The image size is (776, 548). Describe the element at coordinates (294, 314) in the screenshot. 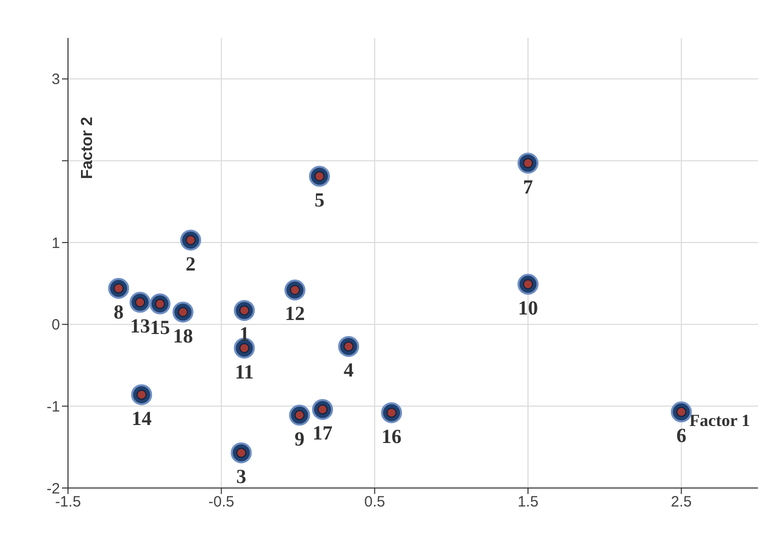

I see `annotation: 12` at that location.